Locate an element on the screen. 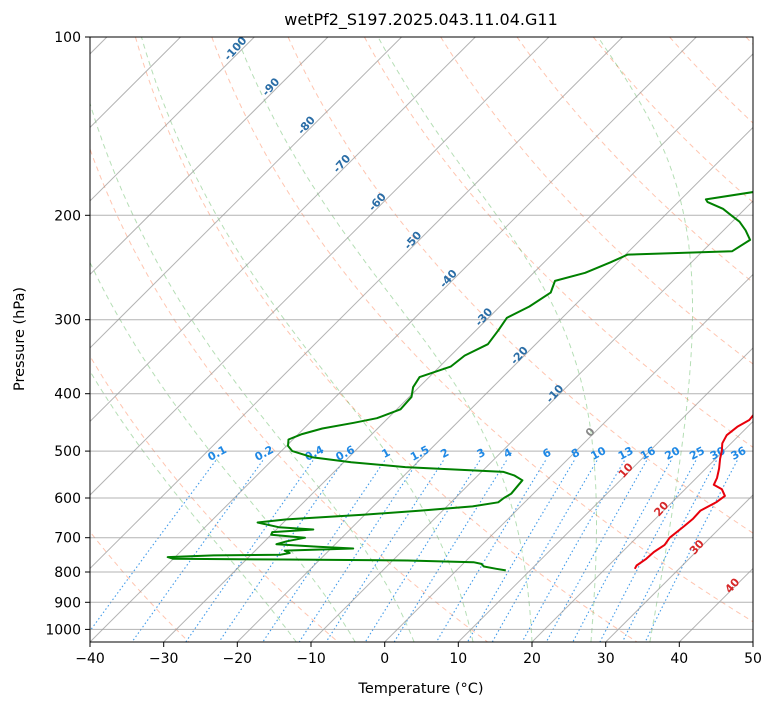 The image size is (775, 708). y-tick-label-4: 500 is located at coordinates (67, 452).